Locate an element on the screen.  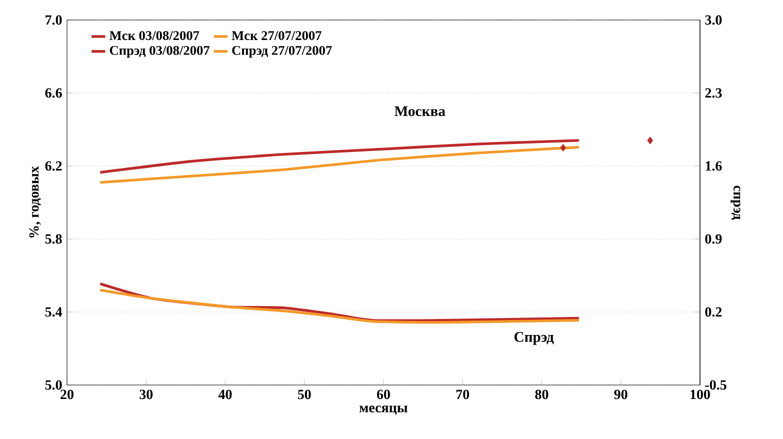
x-axis-title: месяцы is located at coordinates (384, 410).